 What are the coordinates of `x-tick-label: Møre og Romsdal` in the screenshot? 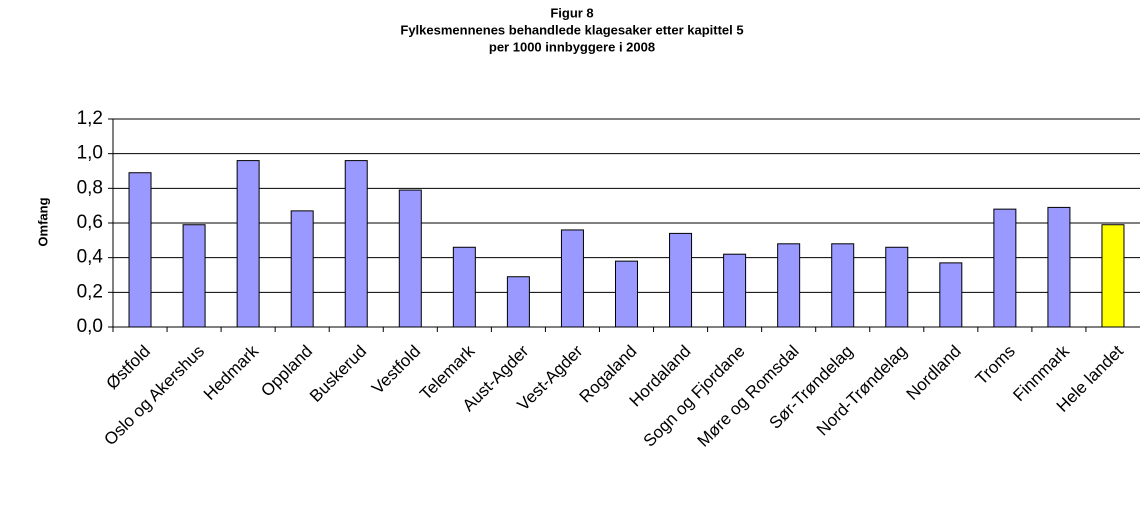 It's located at (748, 396).